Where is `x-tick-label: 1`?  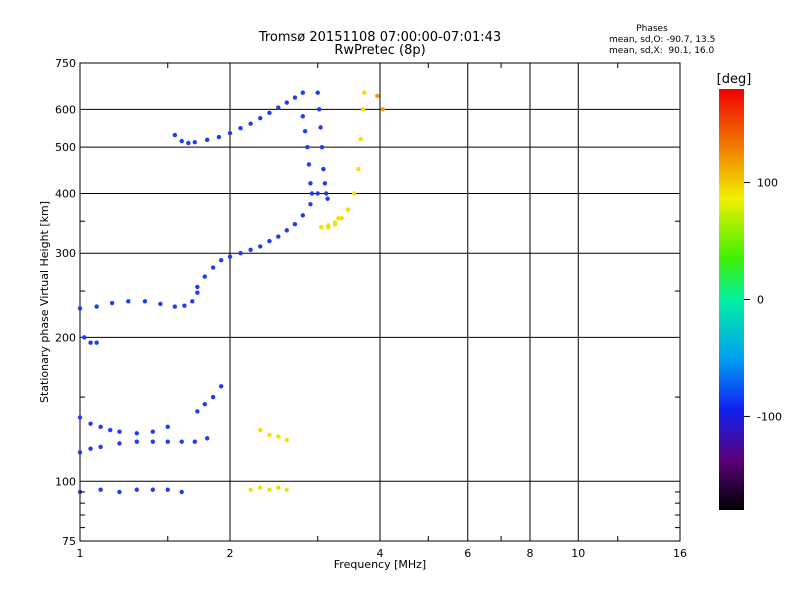 x-tick-label: 1 is located at coordinates (80, 553).